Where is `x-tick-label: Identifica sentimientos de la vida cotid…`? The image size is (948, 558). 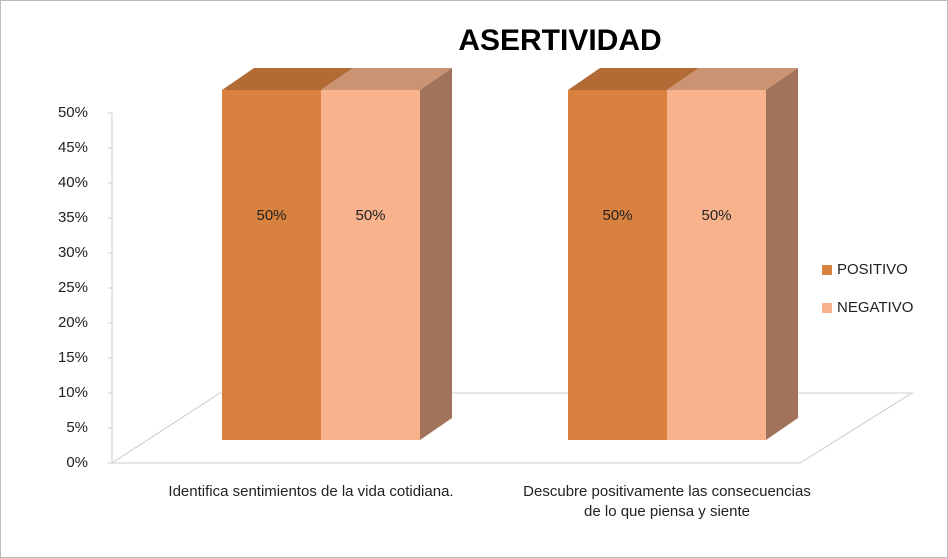
x-tick-label: Identifica sentimientos de la vida cotid… is located at coordinates (311, 491).